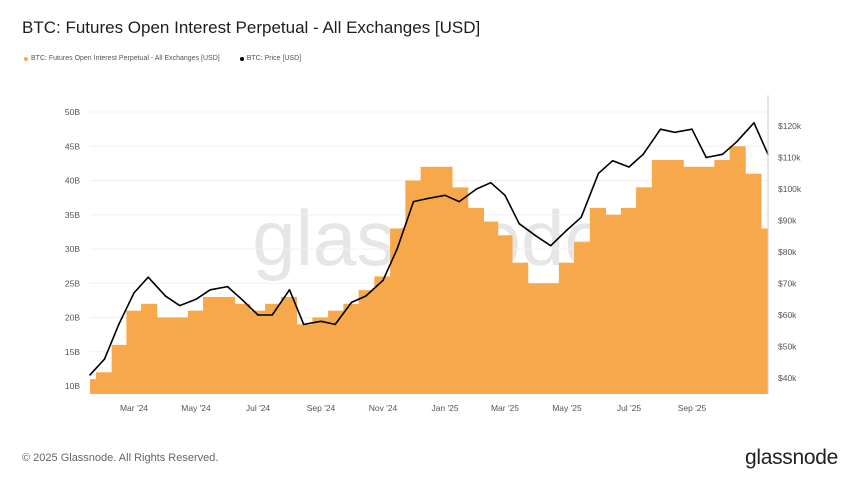 The height and width of the screenshot is (484, 860). I want to click on legend-label: BTC: Price [USD], so click(274, 58).